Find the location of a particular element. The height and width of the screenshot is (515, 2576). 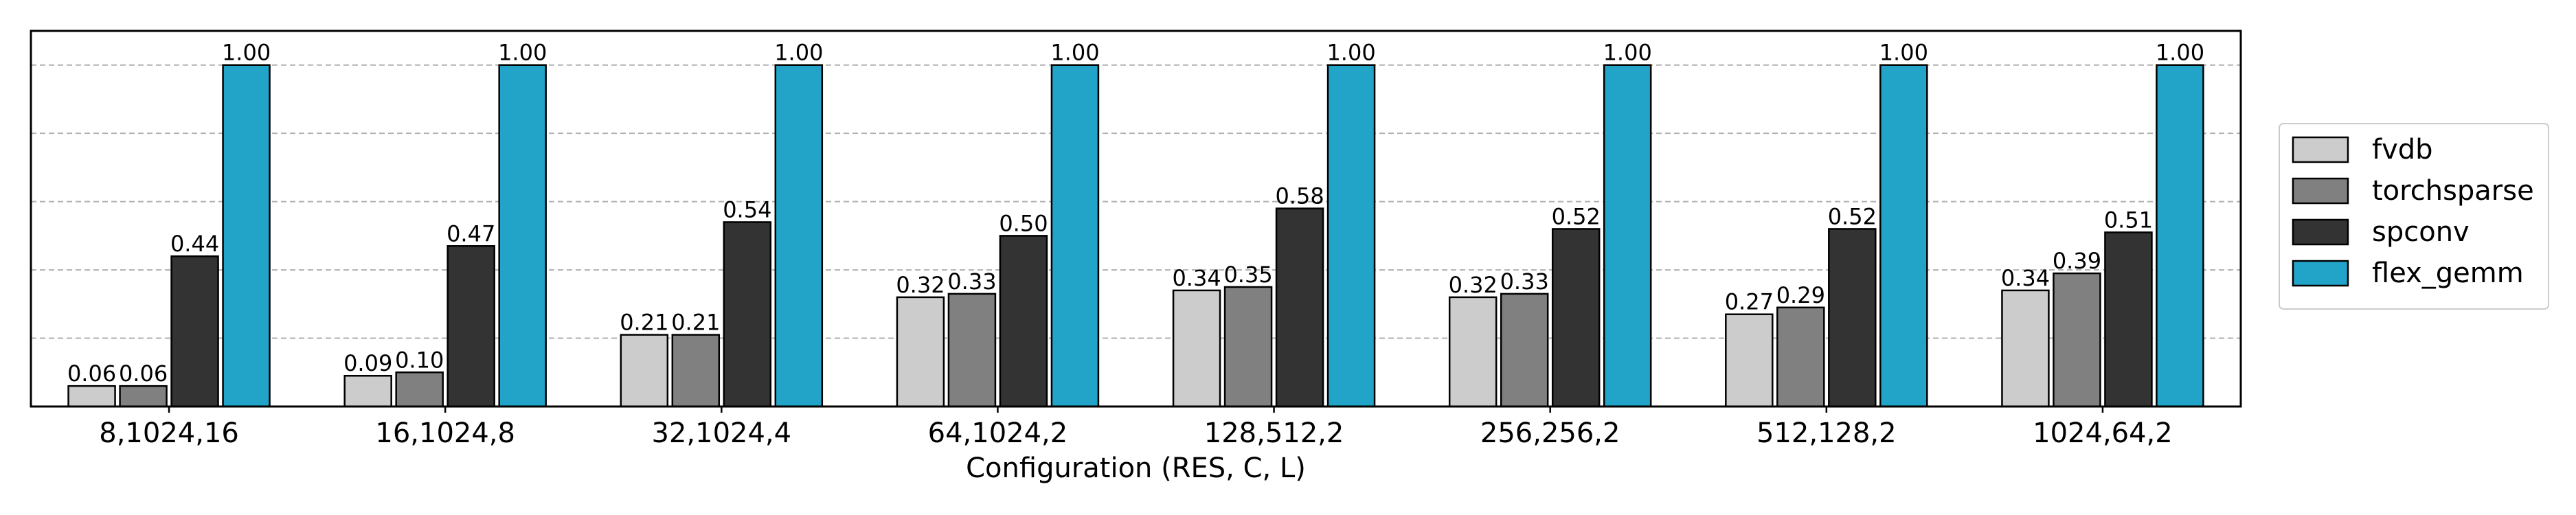

value-label-flex_gemm-5: 1.00 is located at coordinates (1627, 53).